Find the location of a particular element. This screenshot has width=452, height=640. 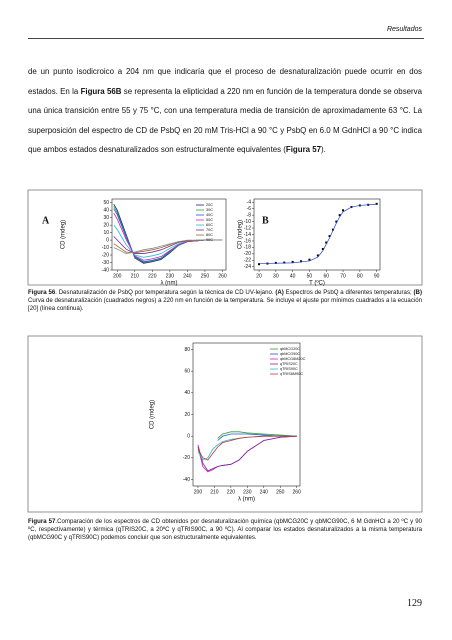

y-tick-label: 80 is located at coordinates (187, 350).